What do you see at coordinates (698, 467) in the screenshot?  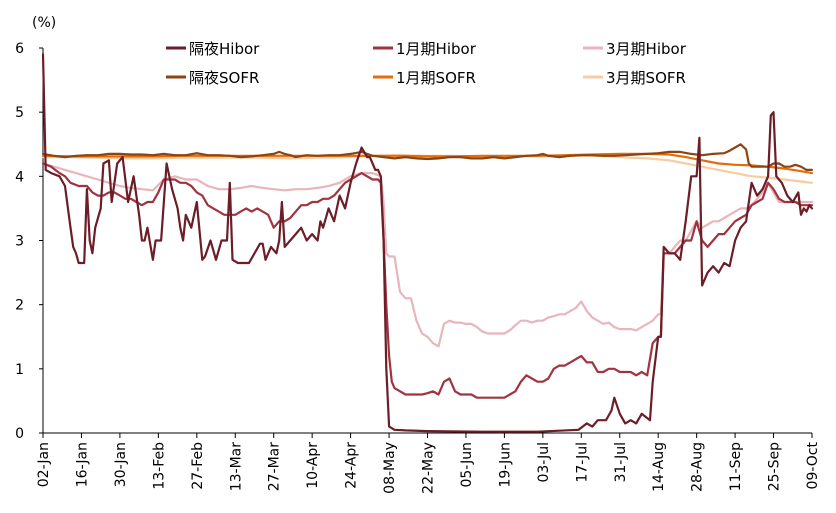 I see `x-tick-label: 28-Aug` at bounding box center [698, 467].